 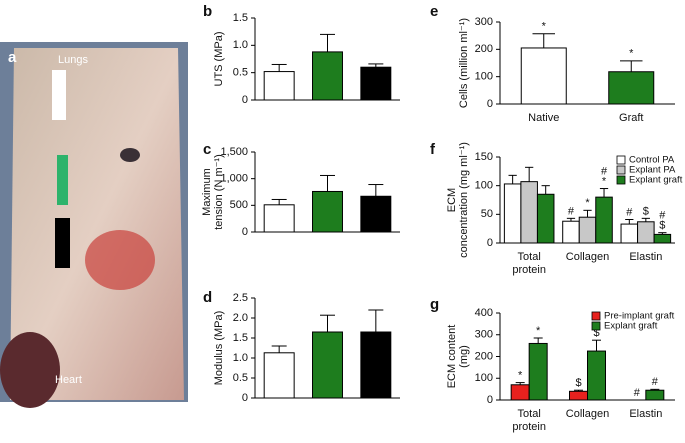 What do you see at coordinates (487, 214) in the screenshot?
I see `y-tick-label: 50` at bounding box center [487, 214].